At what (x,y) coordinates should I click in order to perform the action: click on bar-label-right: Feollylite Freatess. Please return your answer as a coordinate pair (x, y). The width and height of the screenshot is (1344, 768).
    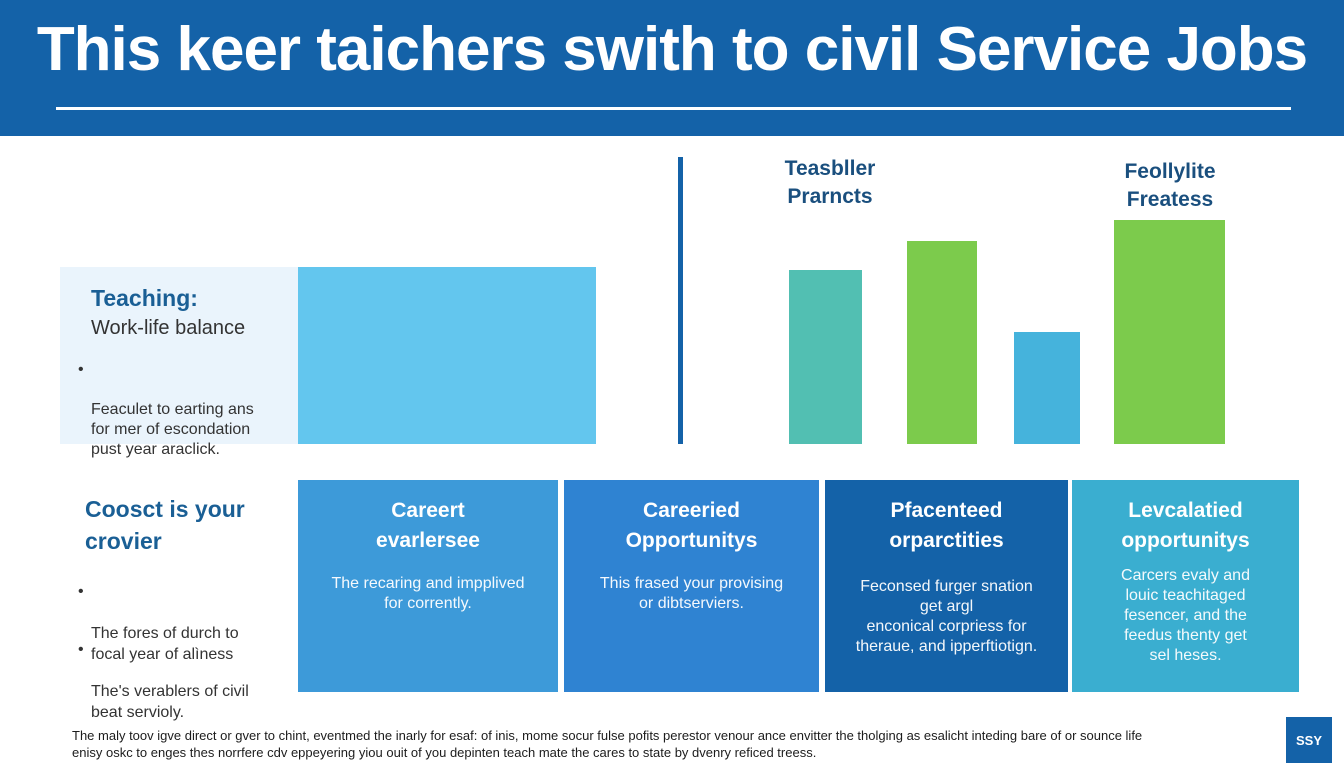
    Looking at the image, I should click on (1170, 185).